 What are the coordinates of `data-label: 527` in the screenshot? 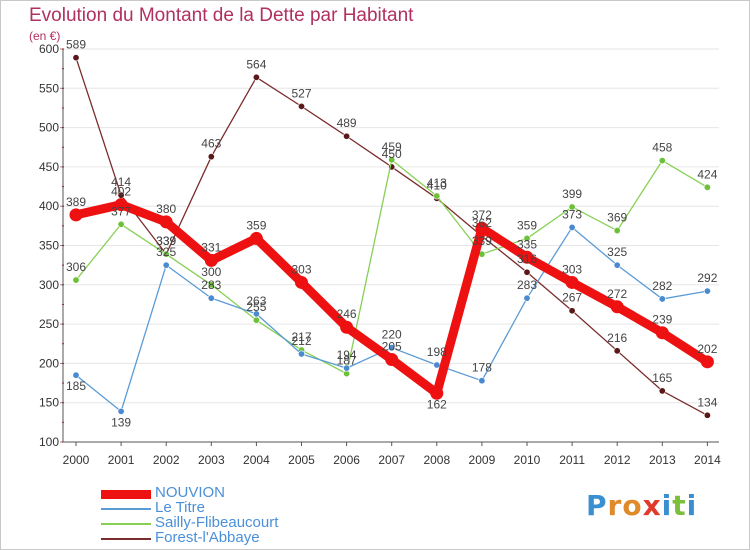 It's located at (301, 93).